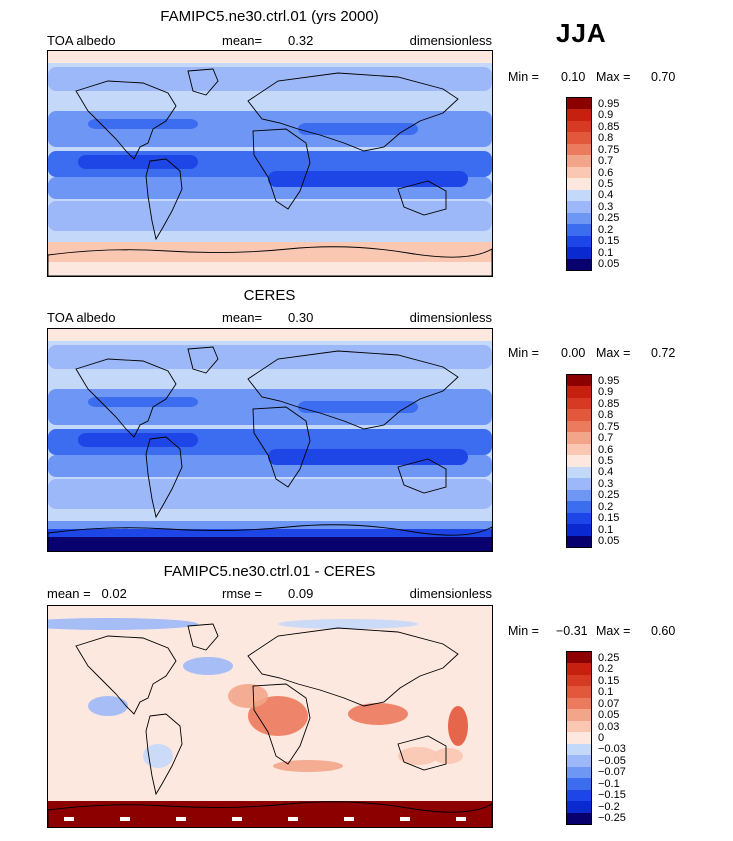 This screenshot has width=733, height=841. I want to click on colorbar-level-label: −0.05, so click(612, 760).